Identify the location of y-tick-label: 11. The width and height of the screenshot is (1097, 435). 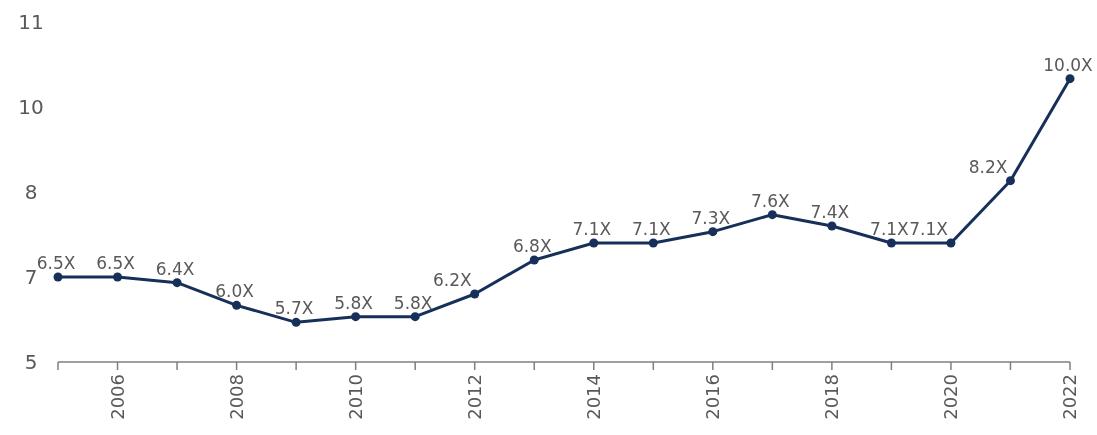
(31, 22).